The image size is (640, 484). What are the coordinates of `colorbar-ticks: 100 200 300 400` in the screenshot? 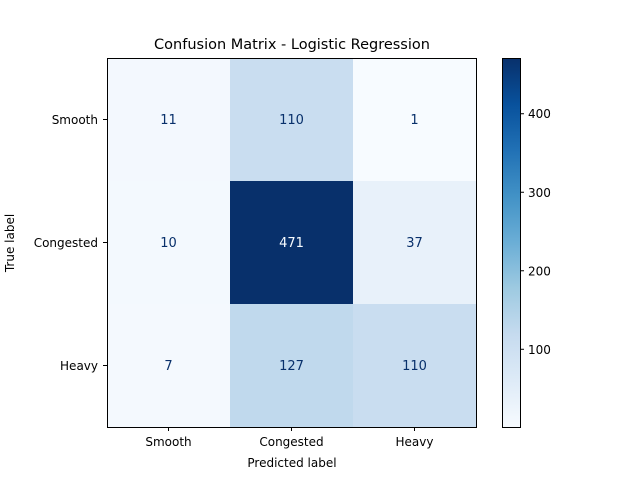 It's located at (535, 232).